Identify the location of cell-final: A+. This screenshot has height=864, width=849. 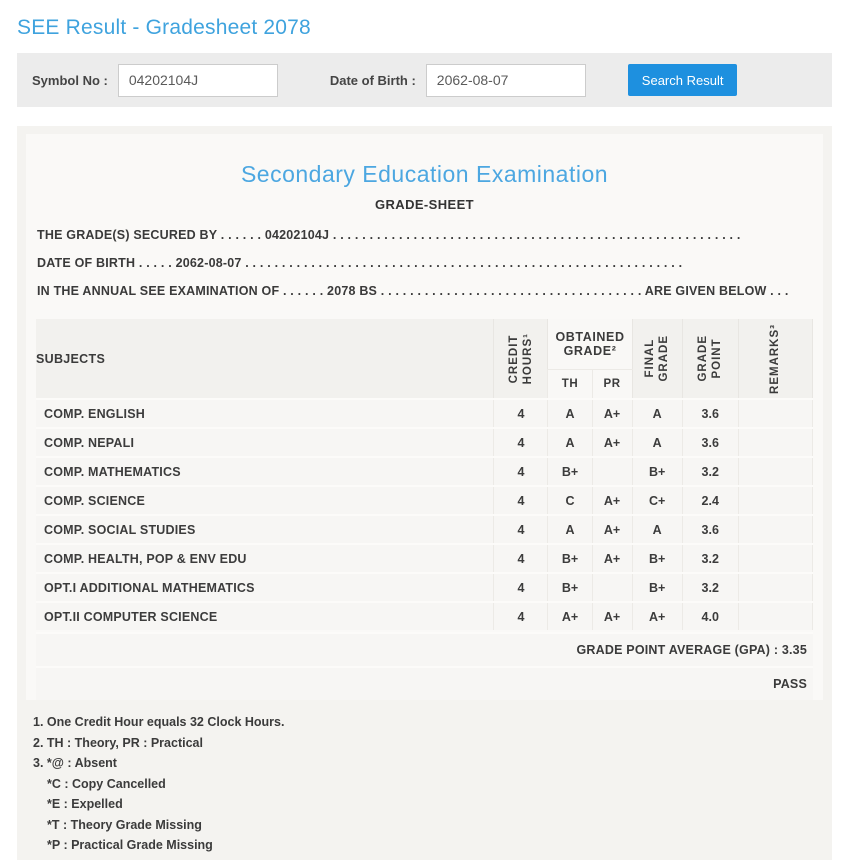
(657, 615).